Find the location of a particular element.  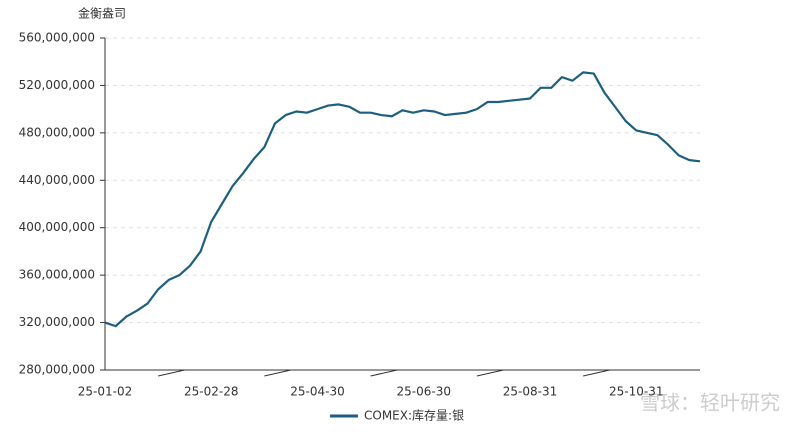

y-tick-label: 560,000,000 is located at coordinates (57, 38).